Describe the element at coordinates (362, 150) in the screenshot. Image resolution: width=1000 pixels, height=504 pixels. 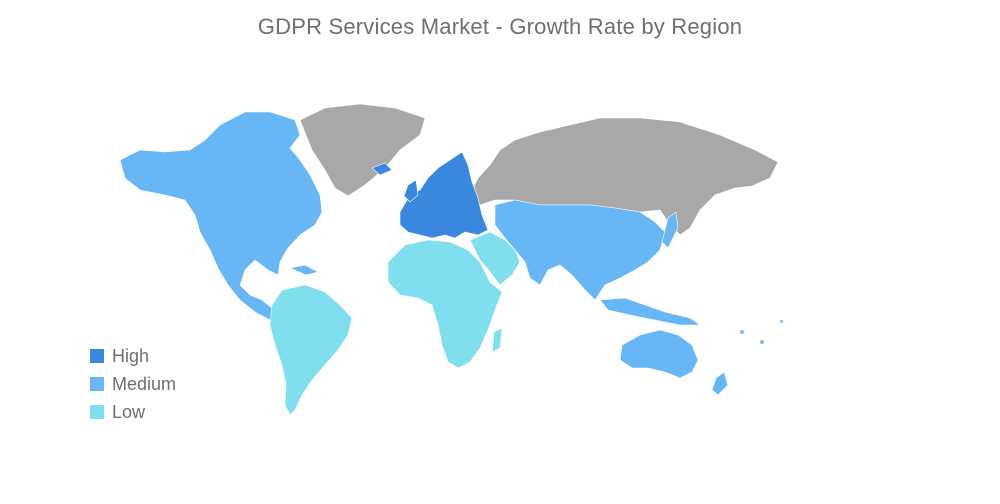
I see `region-greenland` at that location.